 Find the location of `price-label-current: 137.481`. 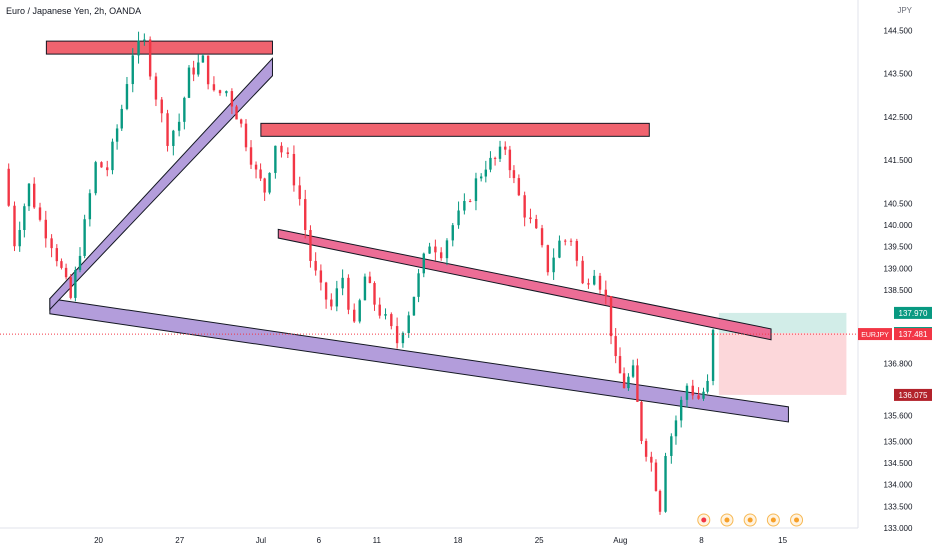

price-label-current: 137.481 is located at coordinates (913, 334).